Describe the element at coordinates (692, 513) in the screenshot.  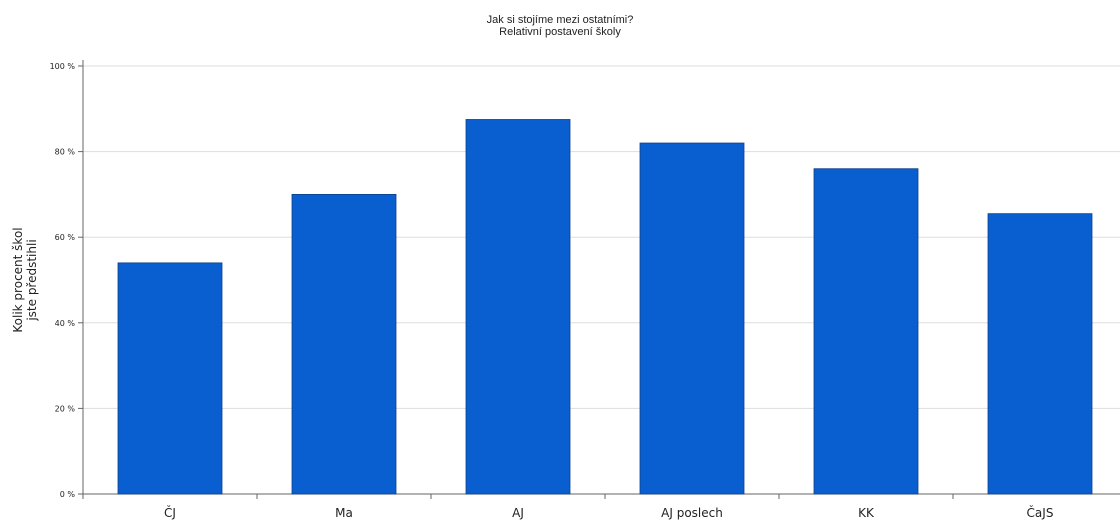
I see `x-tick-label: AJ poslech` at that location.